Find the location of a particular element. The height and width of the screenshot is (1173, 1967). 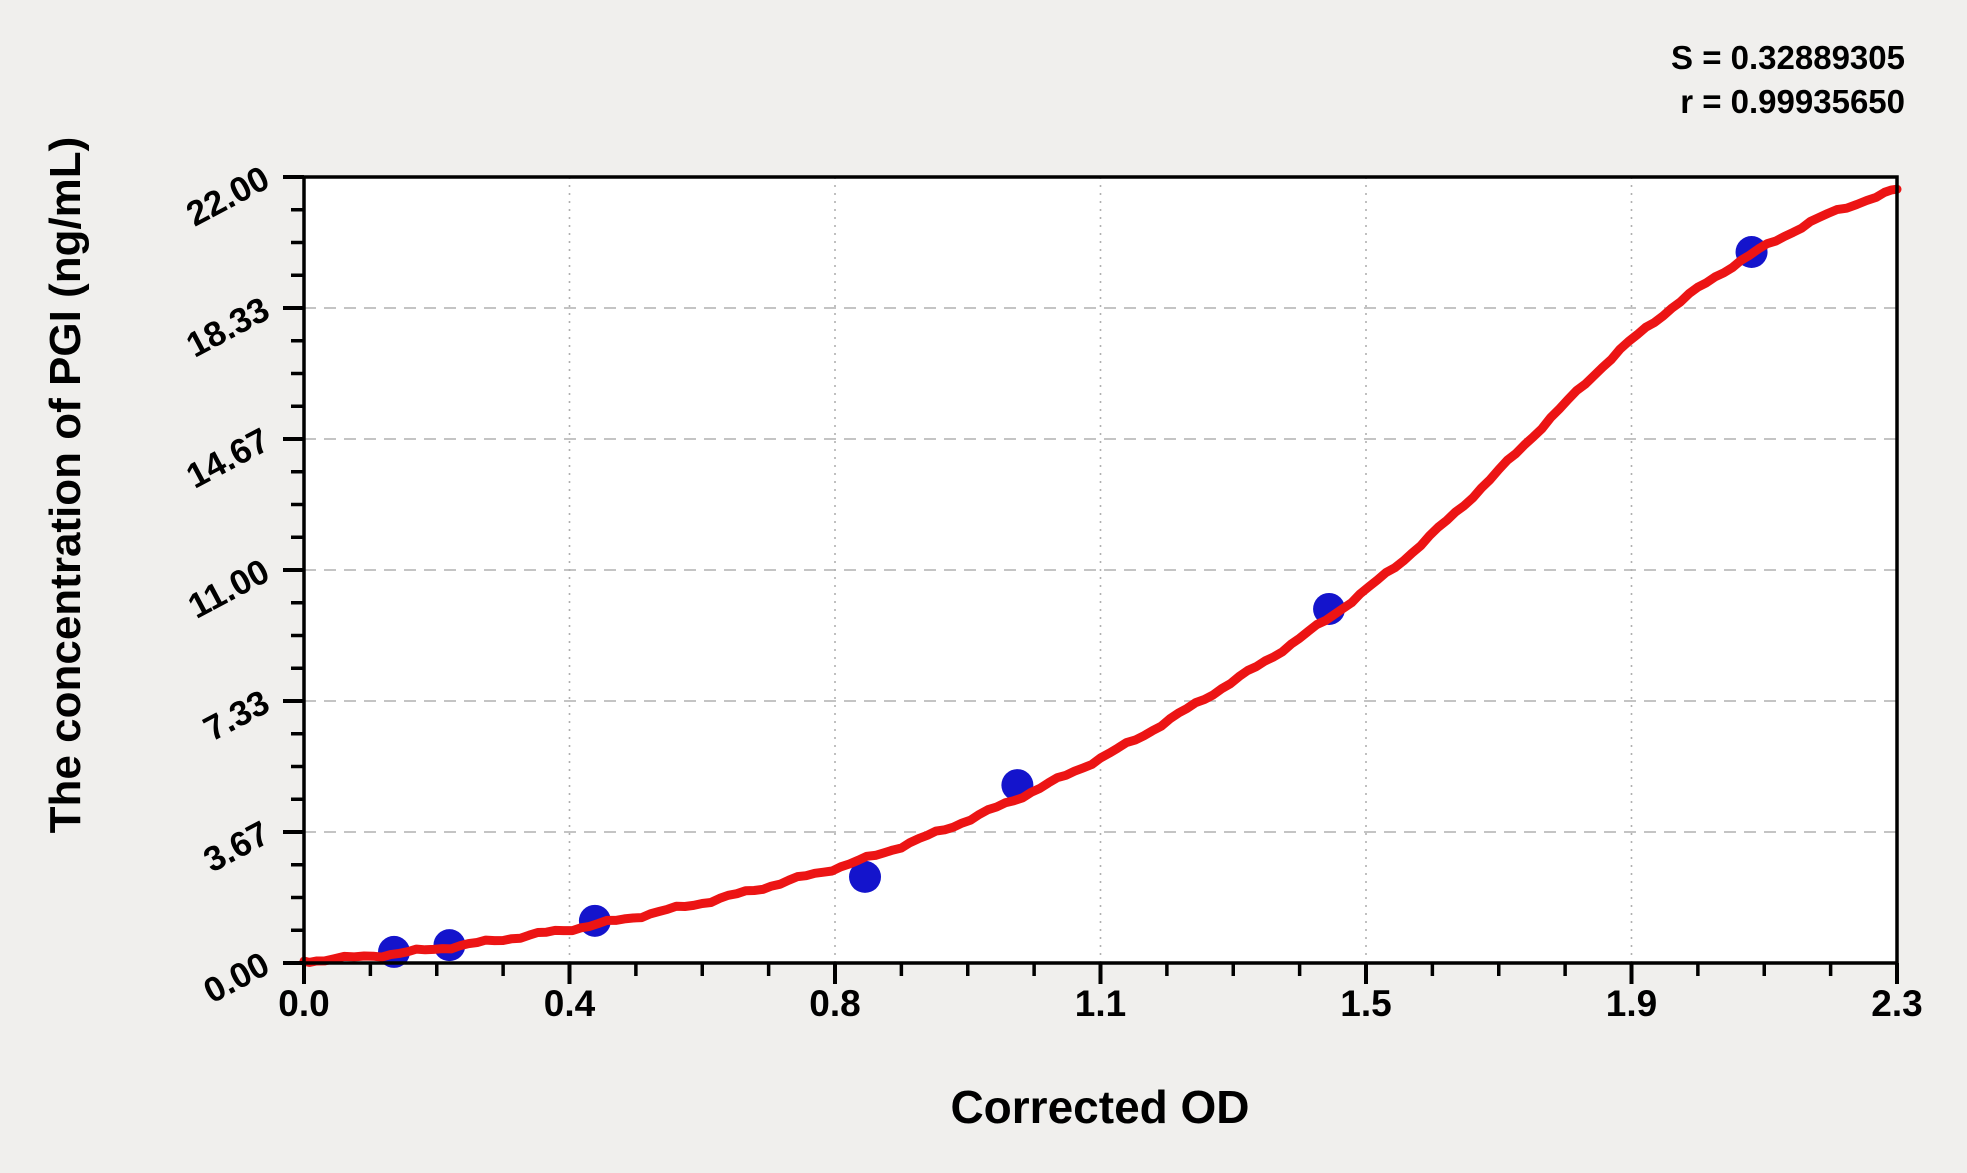

fit-statistics: S = 0.32889305 r = 0.99935650 is located at coordinates (1788, 80).